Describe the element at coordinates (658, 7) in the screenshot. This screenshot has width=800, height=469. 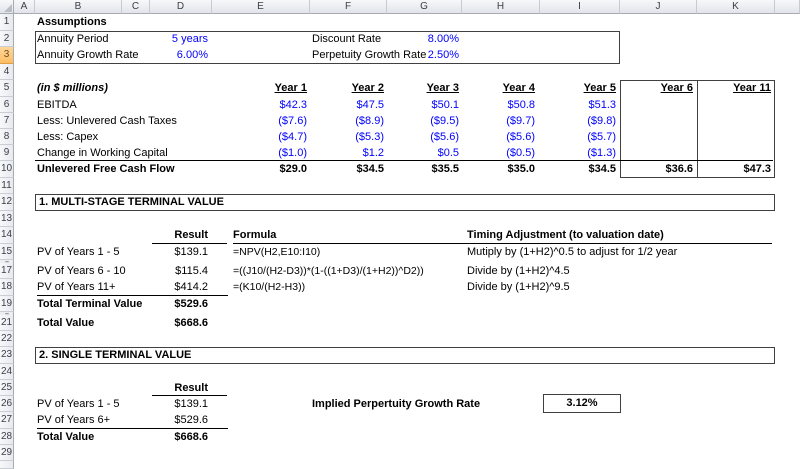
I see `col-header-j: J` at that location.